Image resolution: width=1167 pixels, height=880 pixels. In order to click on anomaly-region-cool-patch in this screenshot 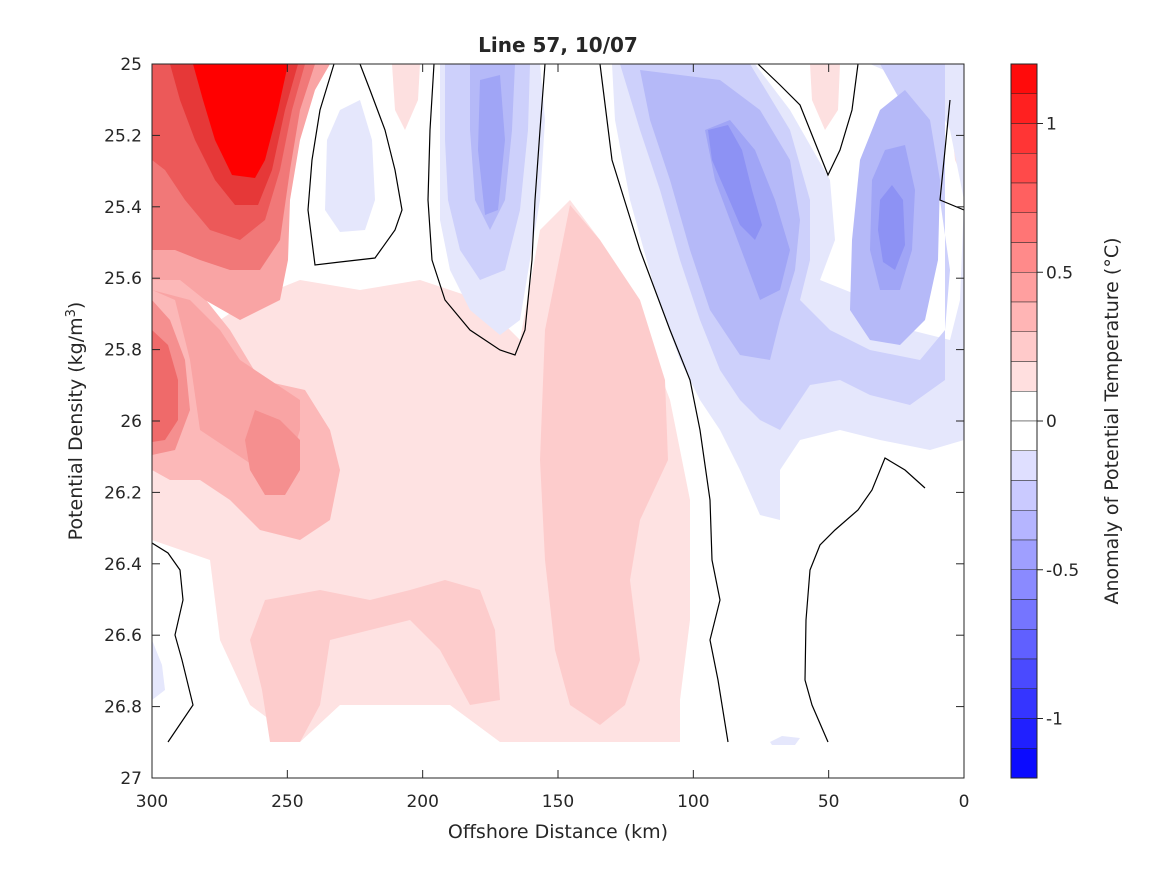, I will do `click(350, 166)`.